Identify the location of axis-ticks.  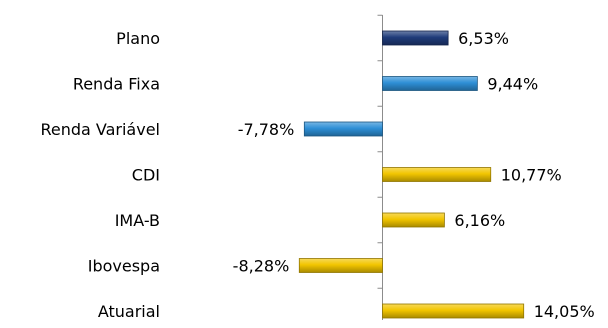
(380, 151).